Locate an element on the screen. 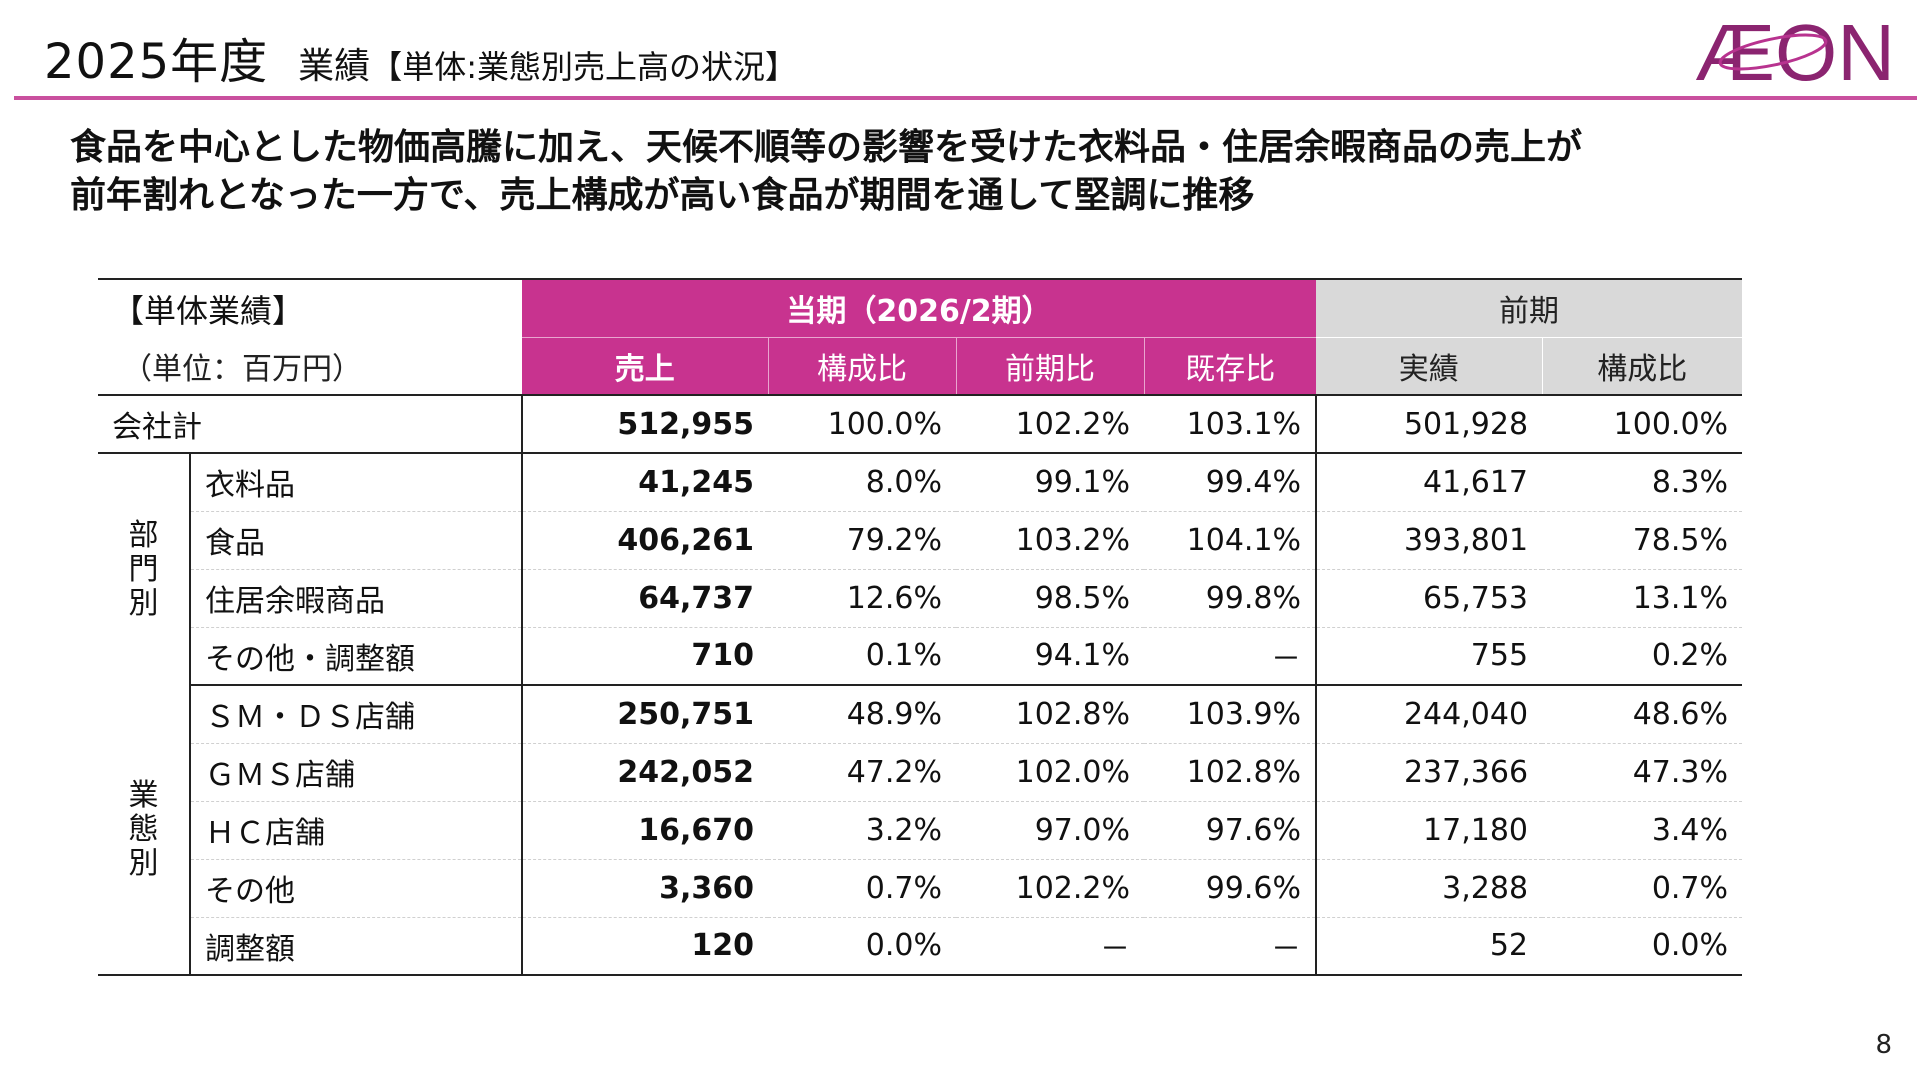  cell-share: 48.9% is located at coordinates (862, 714).